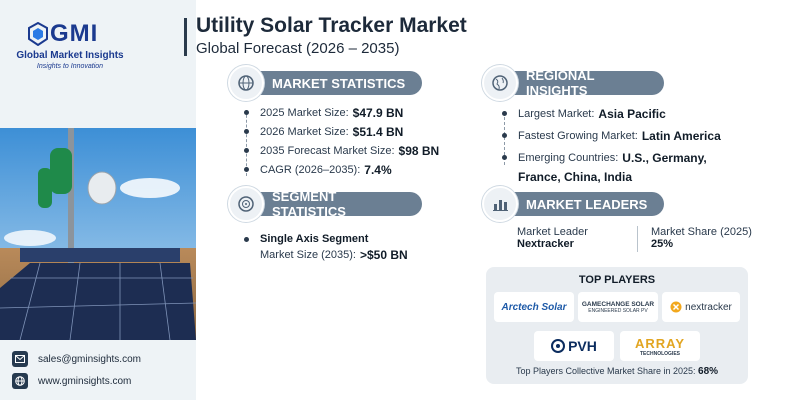  I want to click on market-statistics-heading: MARKET STATISTICS, so click(336, 83).